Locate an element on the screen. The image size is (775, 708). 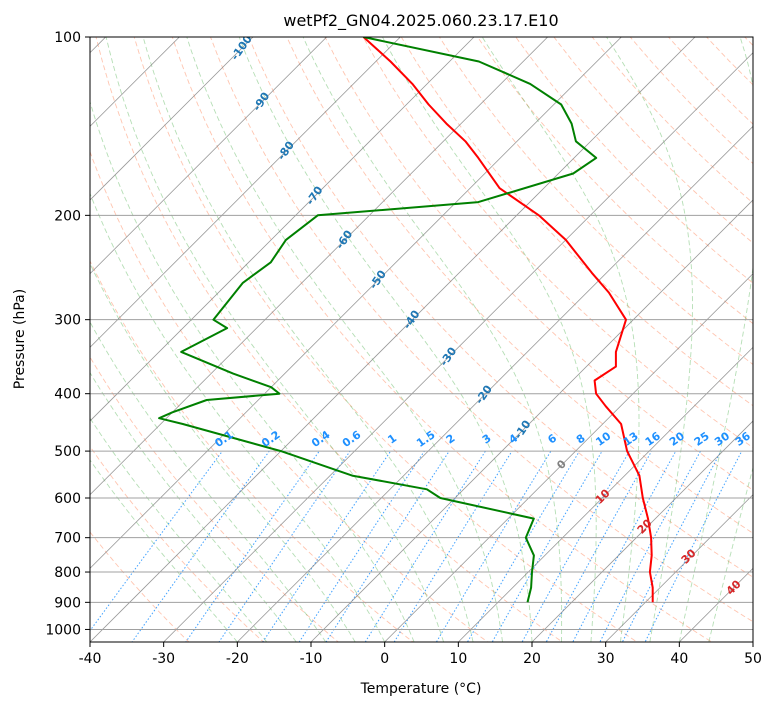
y-tick-label: 300 is located at coordinates (67, 321).